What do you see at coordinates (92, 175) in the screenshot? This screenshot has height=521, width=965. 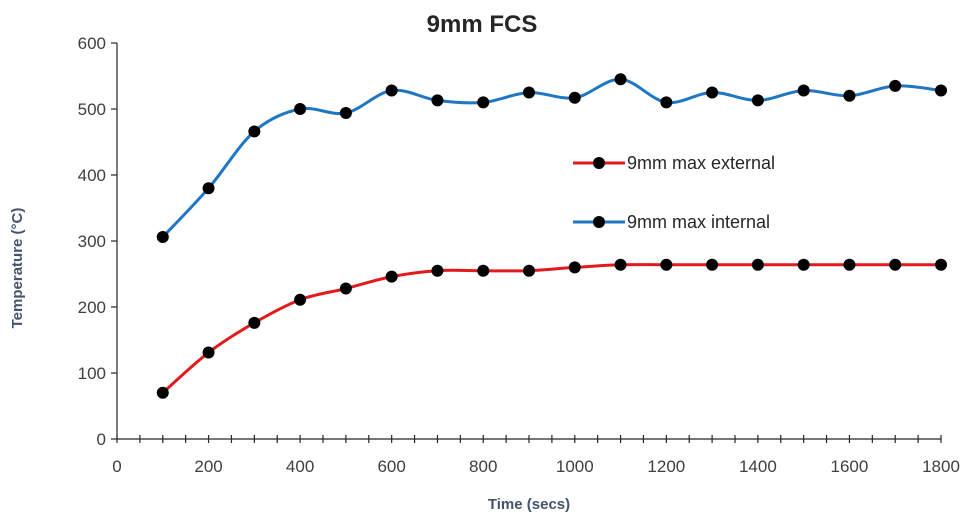 I see `y-tick-label: 400` at bounding box center [92, 175].